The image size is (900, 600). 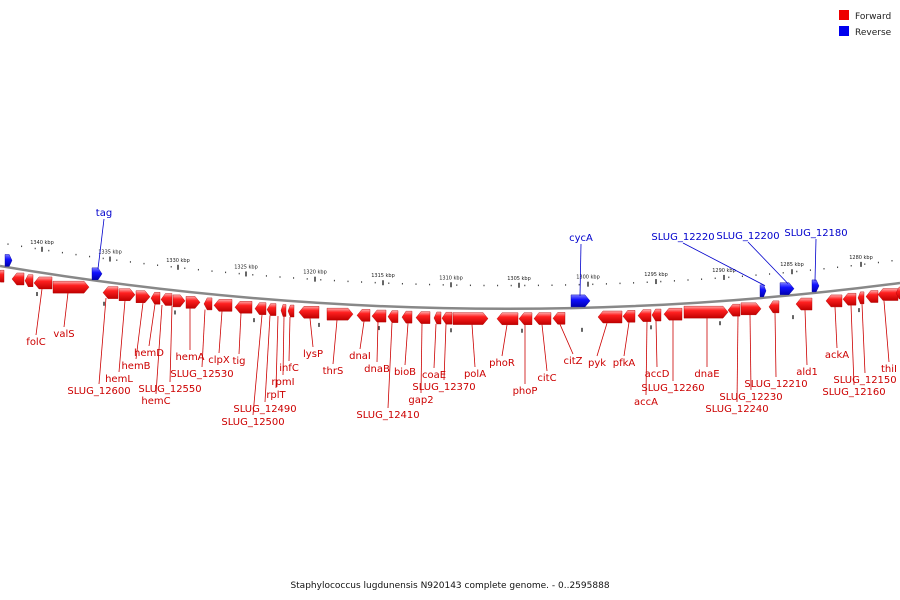 I want to click on forward-gene-label: SLUG_12150, so click(x=864, y=380).